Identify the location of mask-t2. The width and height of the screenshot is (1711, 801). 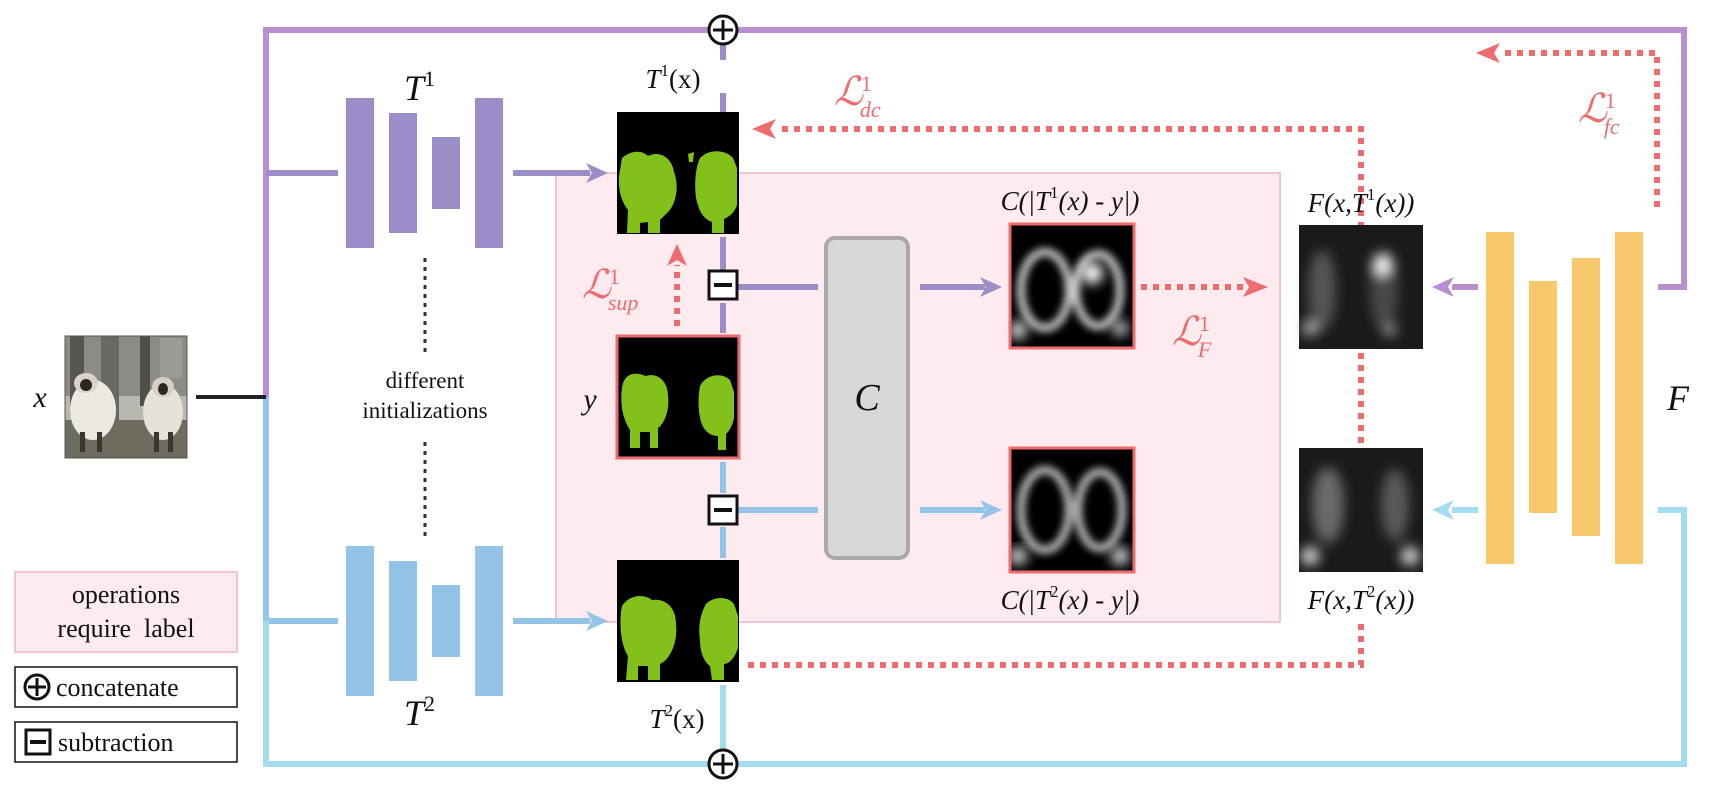
(678, 621).